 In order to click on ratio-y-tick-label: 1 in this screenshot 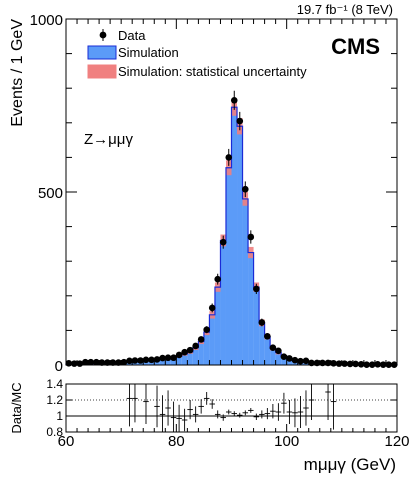, I will do `click(59, 416)`.